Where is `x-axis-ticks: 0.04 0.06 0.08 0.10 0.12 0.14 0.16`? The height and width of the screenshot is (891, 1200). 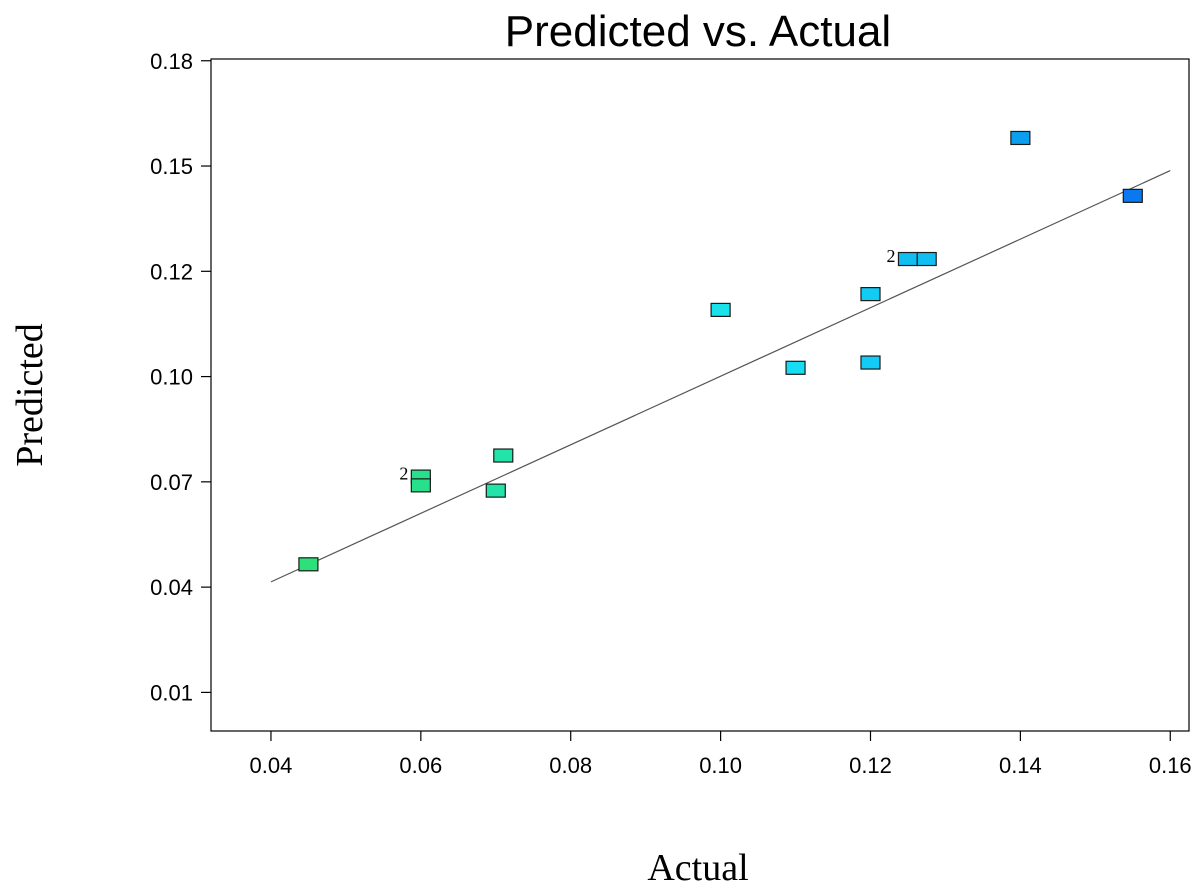
x-axis-ticks: 0.04 0.06 0.08 0.10 0.12 0.14 0.16 is located at coordinates (721, 754).